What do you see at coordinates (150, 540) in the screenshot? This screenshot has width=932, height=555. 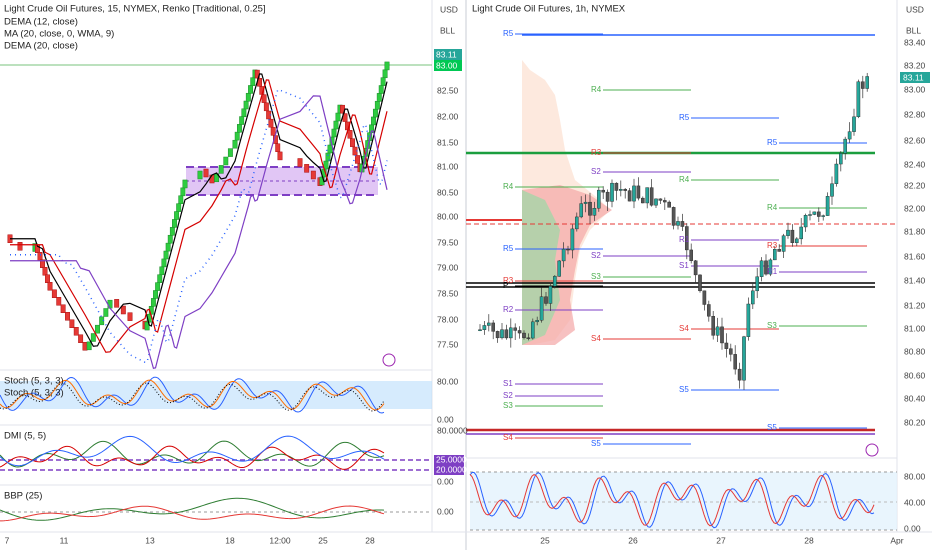 I see `time-label: 13` at bounding box center [150, 540].